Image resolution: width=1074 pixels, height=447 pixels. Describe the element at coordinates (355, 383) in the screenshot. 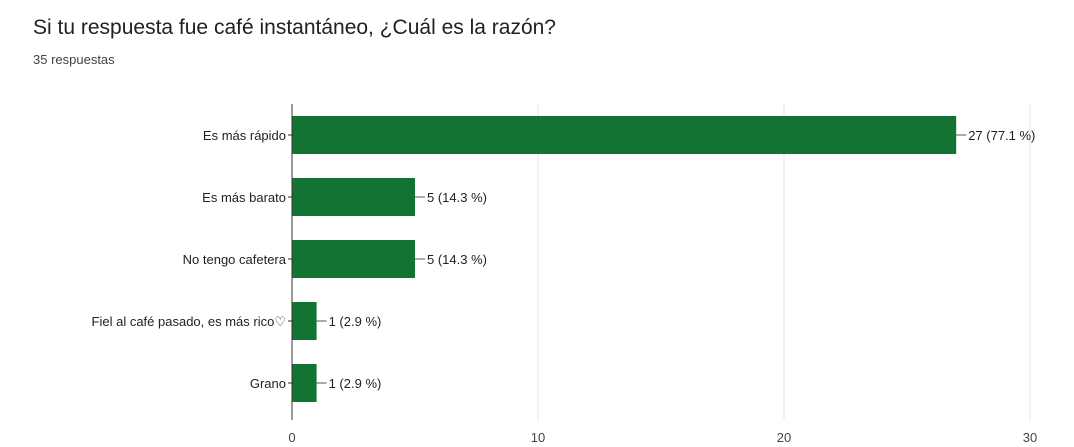

I see `bar-value-label-4: 1 (2.9 %)` at that location.